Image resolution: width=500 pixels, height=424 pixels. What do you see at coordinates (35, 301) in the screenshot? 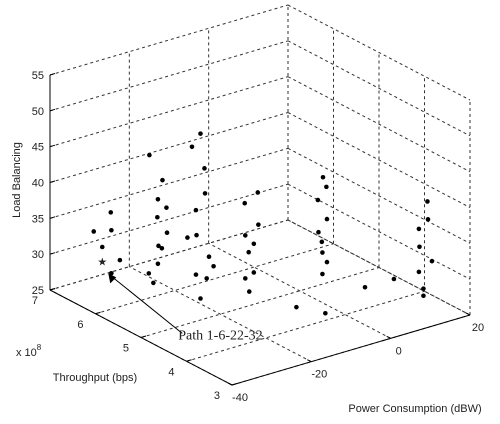
I see `y-tick-label: 7` at bounding box center [35, 301].